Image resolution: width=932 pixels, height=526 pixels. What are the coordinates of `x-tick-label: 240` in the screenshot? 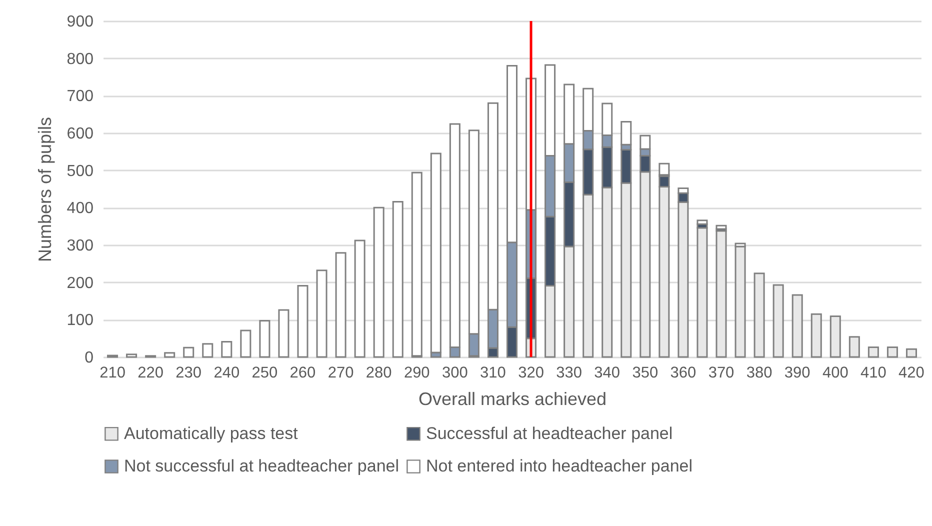 It's located at (227, 373).